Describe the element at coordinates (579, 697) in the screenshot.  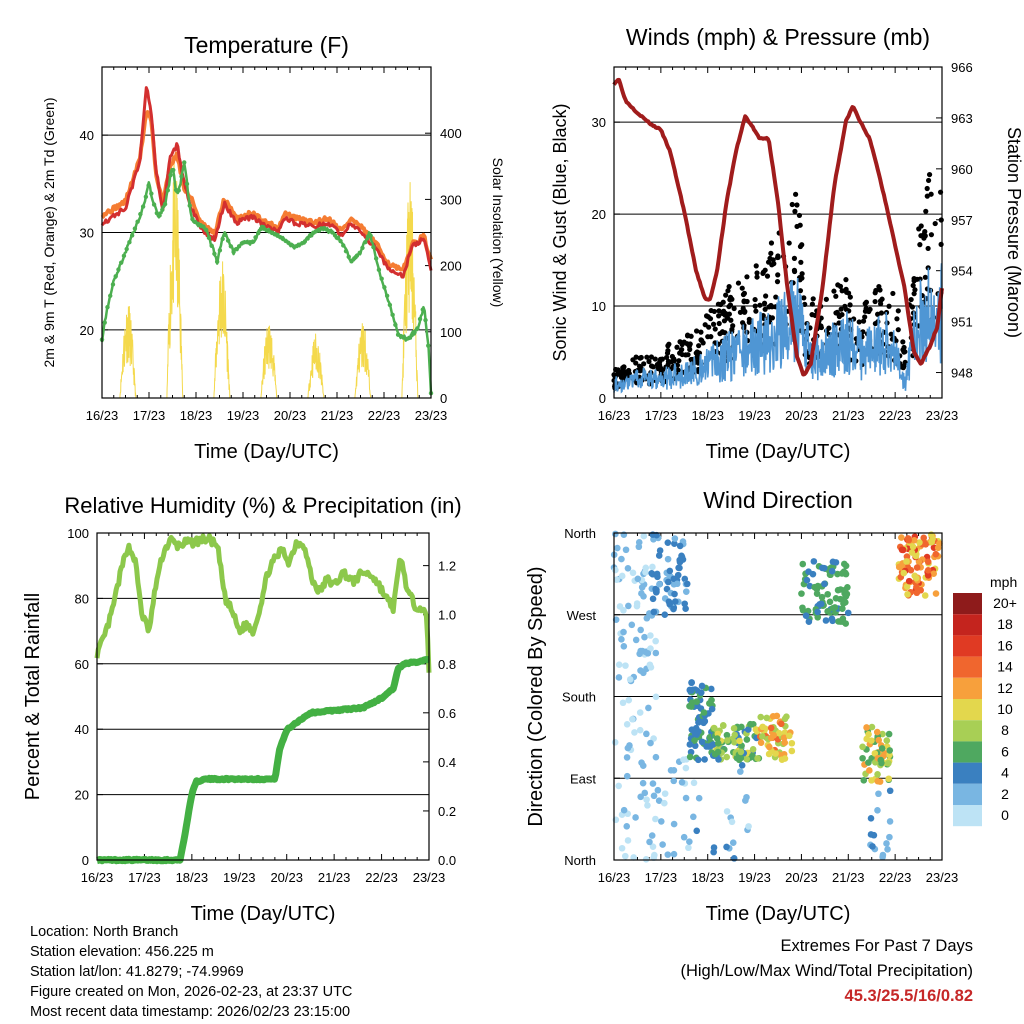
I see `direction-tick-label: South` at that location.